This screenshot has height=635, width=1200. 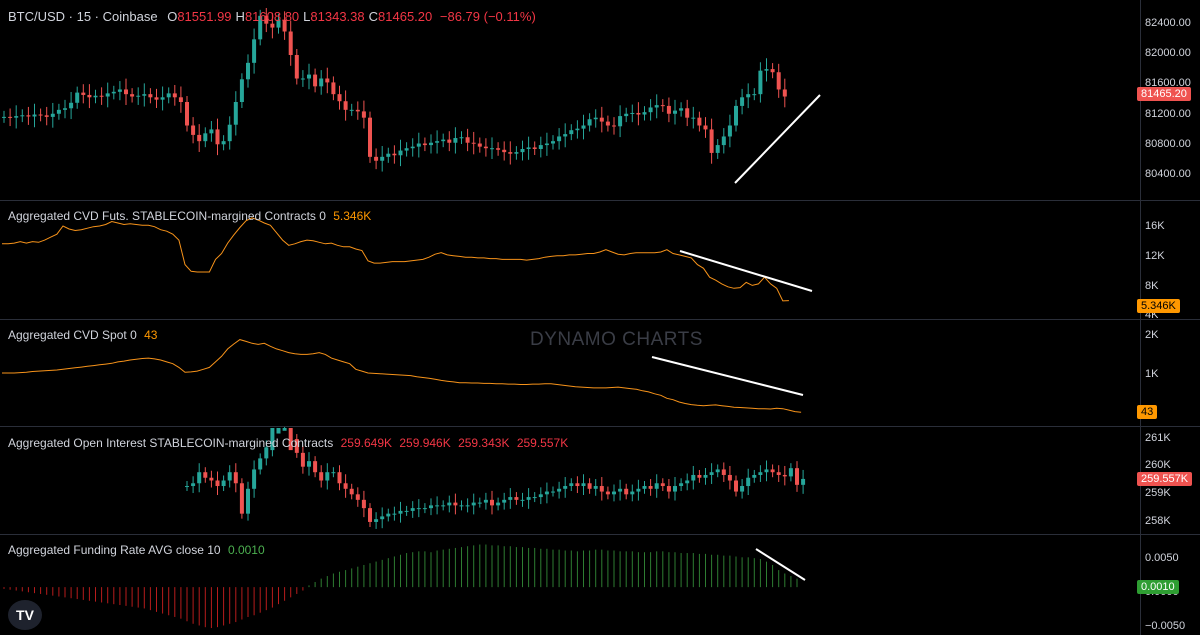 What do you see at coordinates (1158, 521) in the screenshot?
I see `oi-tick: 258K` at bounding box center [1158, 521].